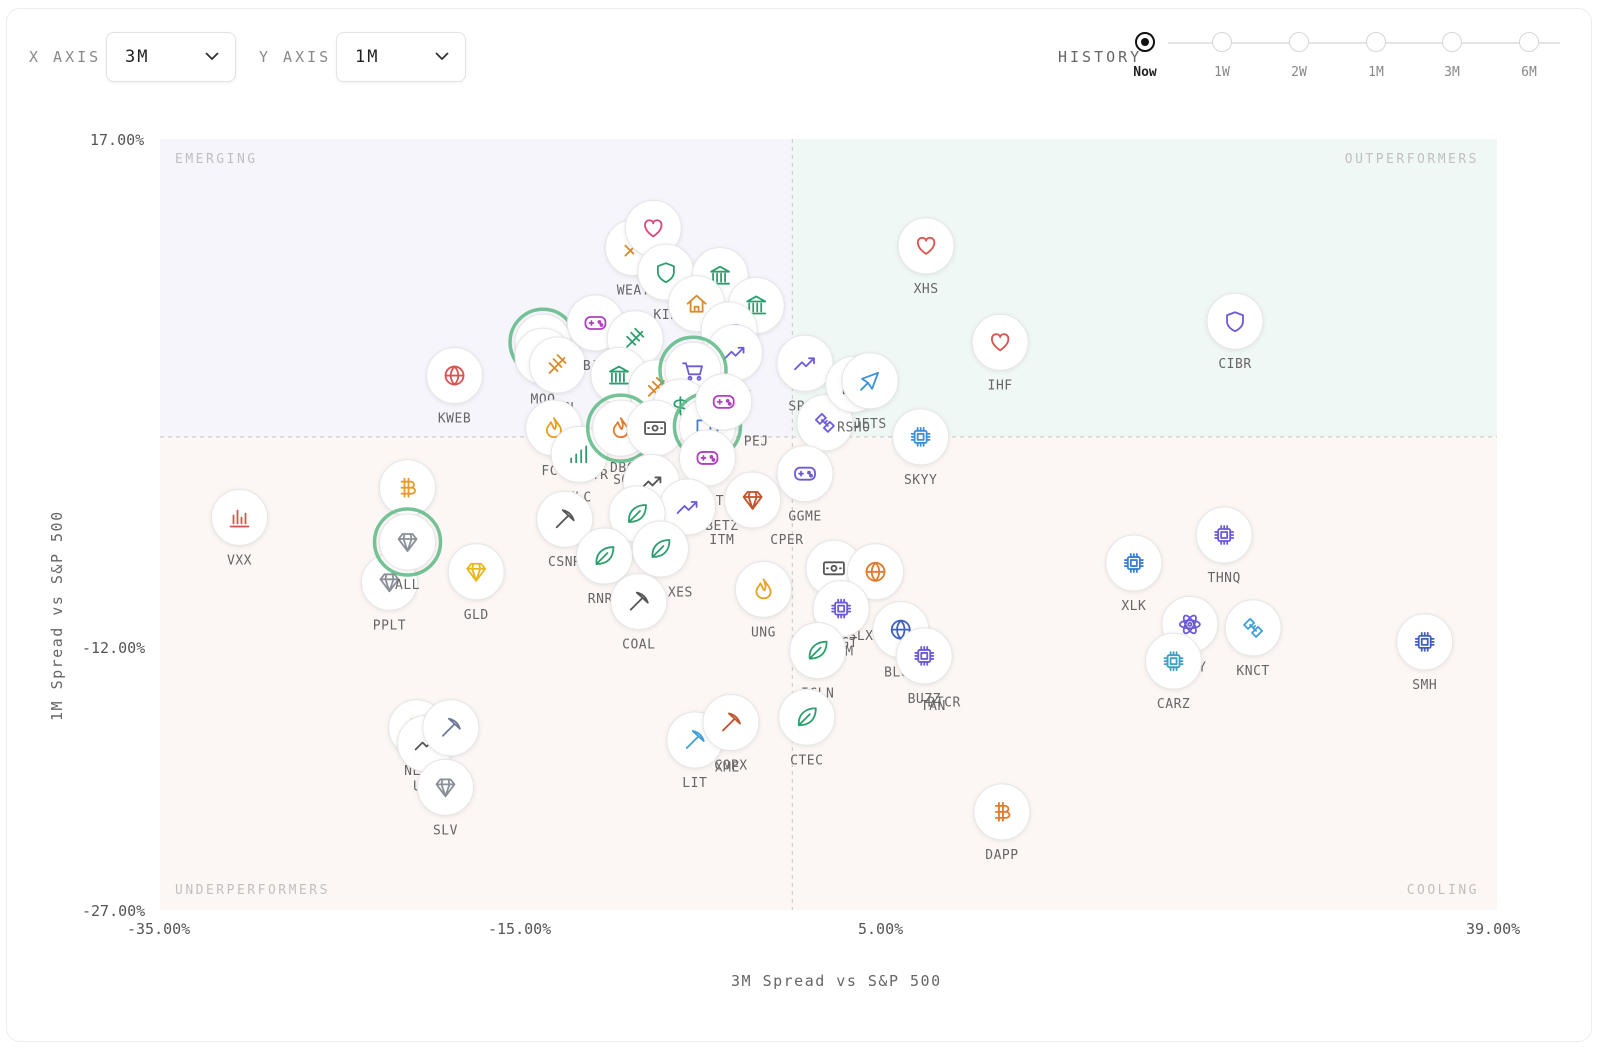 This screenshot has width=1600, height=1053. I want to click on x-axis-value: 3M, so click(137, 57).